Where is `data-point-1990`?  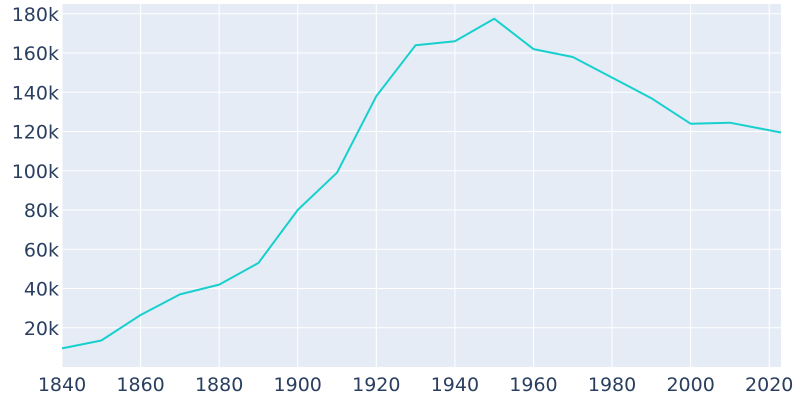
data-point-1990 is located at coordinates (651, 98).